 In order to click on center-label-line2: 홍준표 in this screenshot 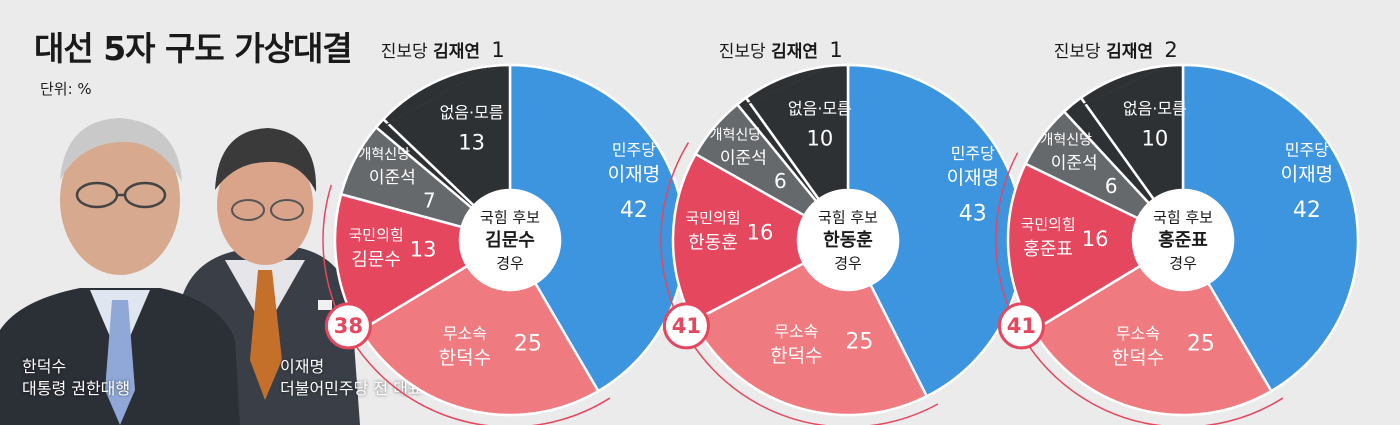, I will do `click(1183, 240)`.